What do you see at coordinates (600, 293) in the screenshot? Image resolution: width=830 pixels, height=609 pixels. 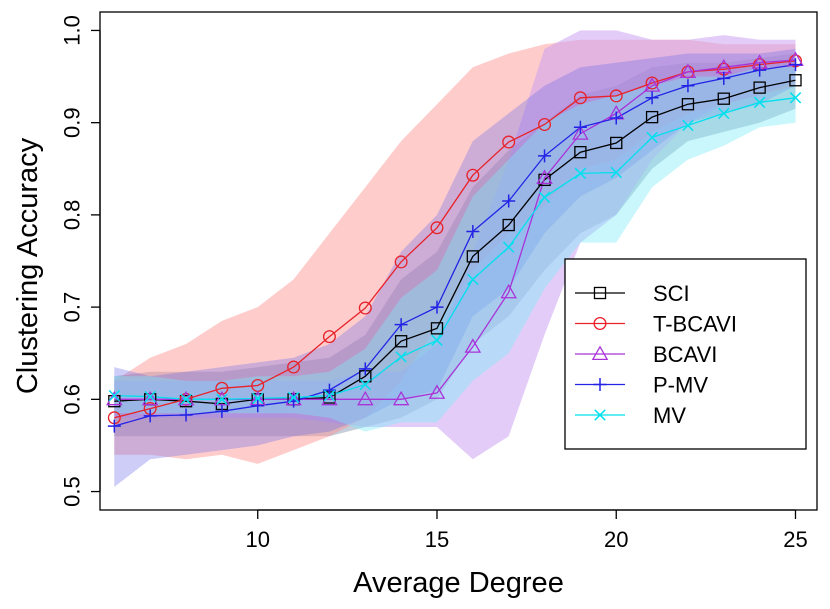 I see `legend-marker-sci` at bounding box center [600, 293].